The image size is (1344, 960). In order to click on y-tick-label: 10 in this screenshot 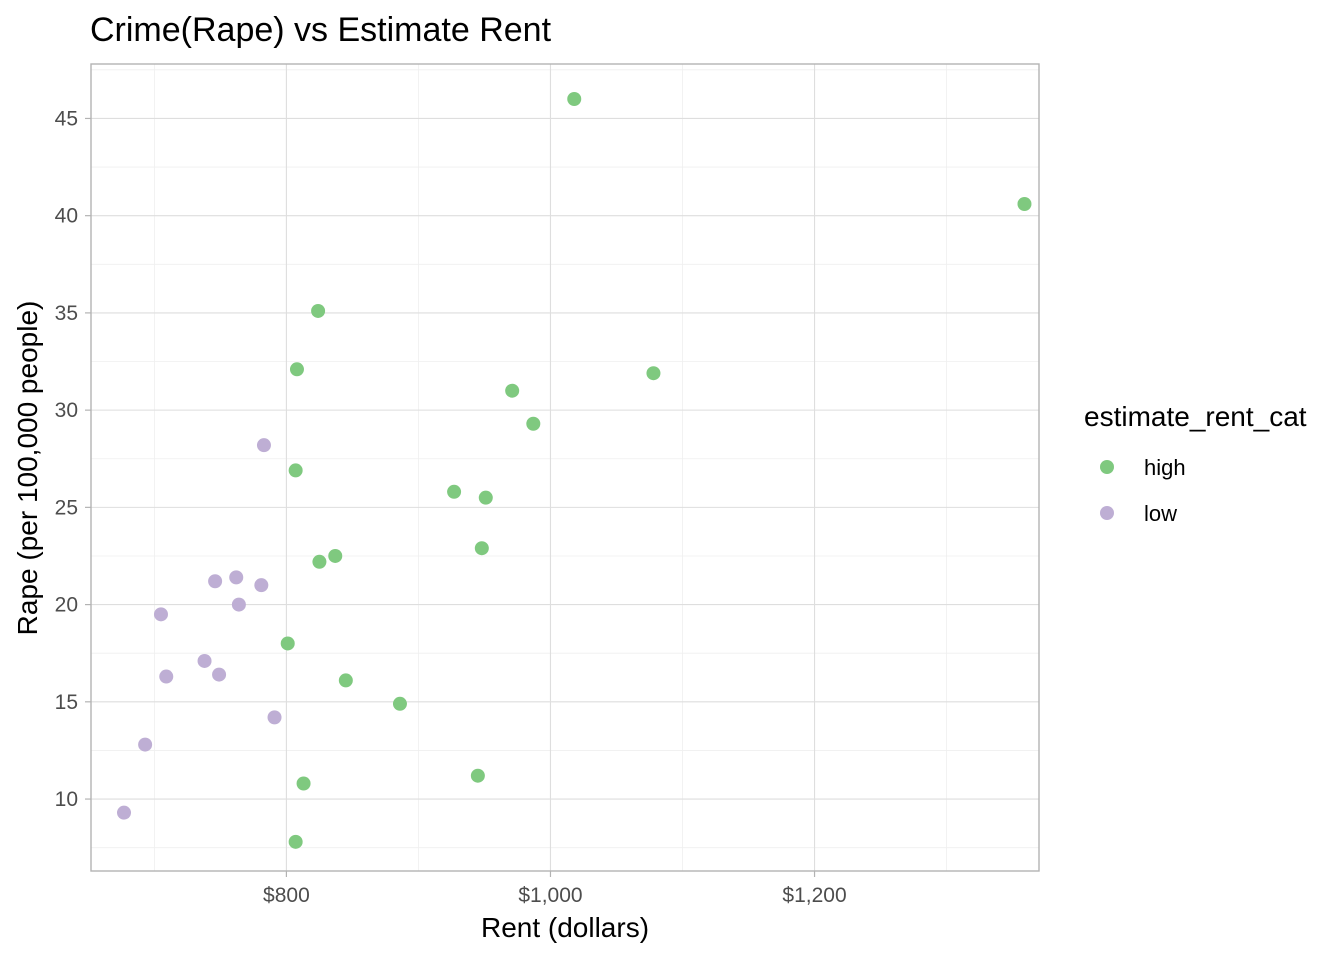, I will do `click(66, 799)`.